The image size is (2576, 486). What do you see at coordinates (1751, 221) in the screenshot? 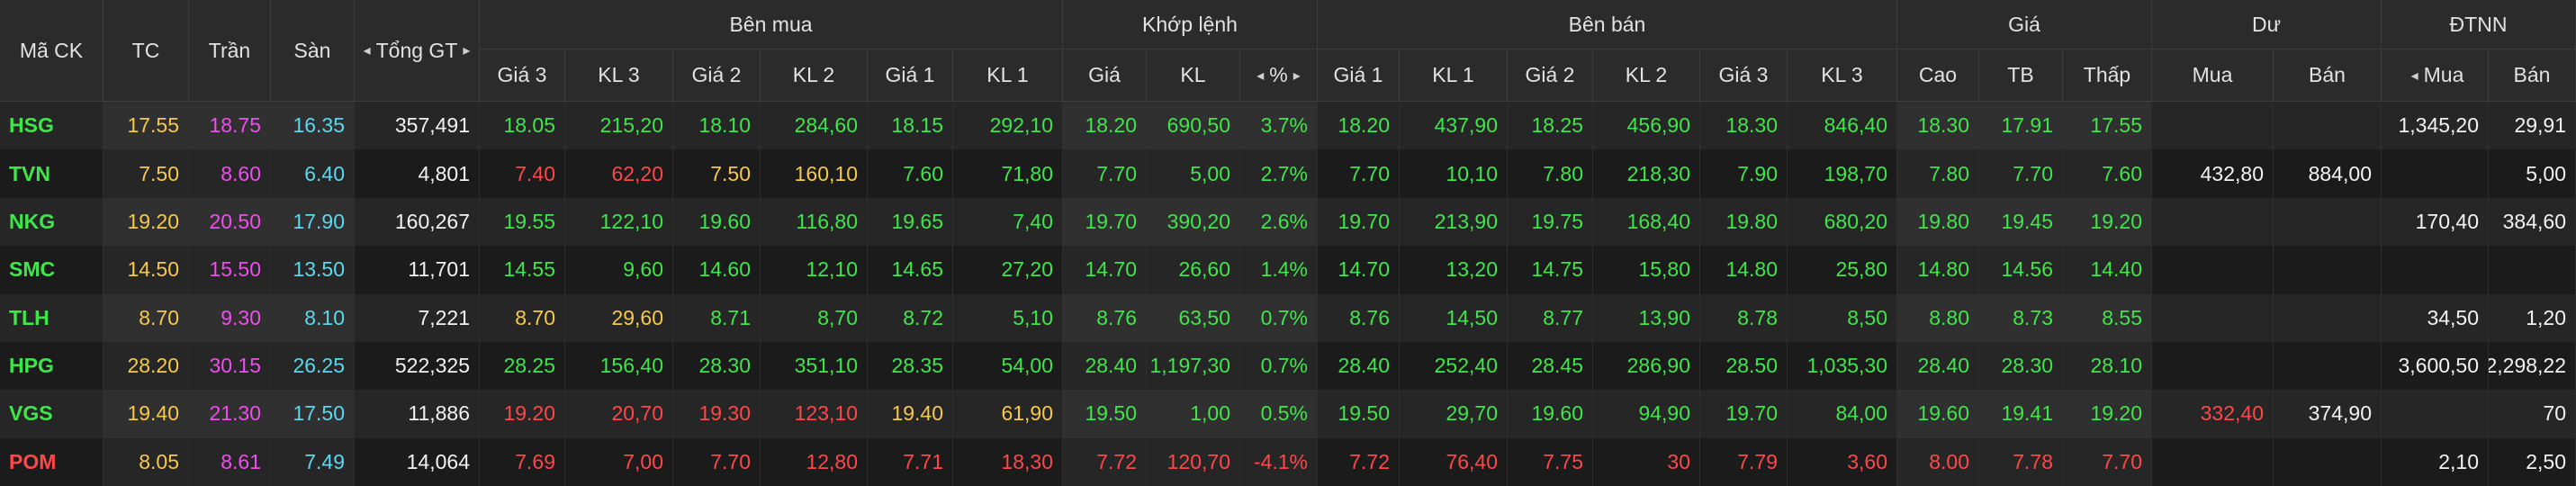
I see `cell-text: 19.80` at bounding box center [1751, 221].